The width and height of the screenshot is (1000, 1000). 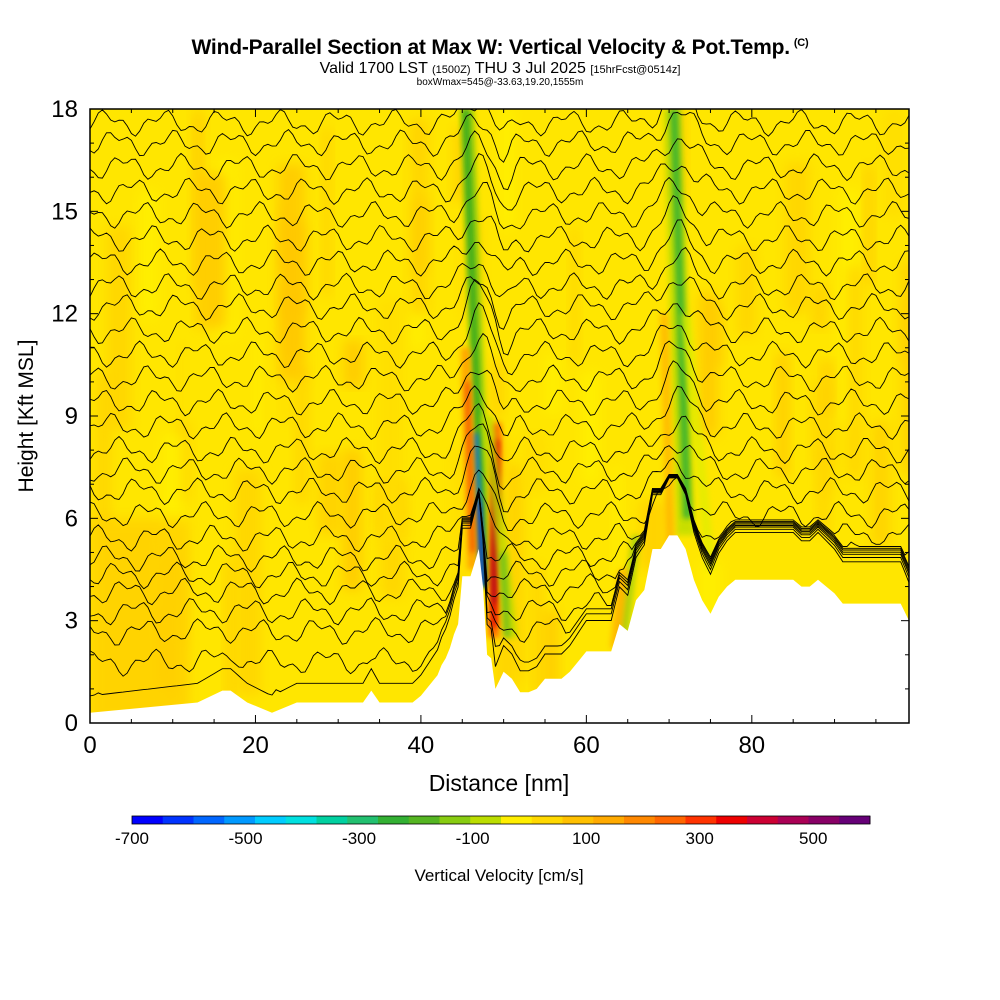 I want to click on forecast-info: [15hrFcst@0514z], so click(x=635, y=70).